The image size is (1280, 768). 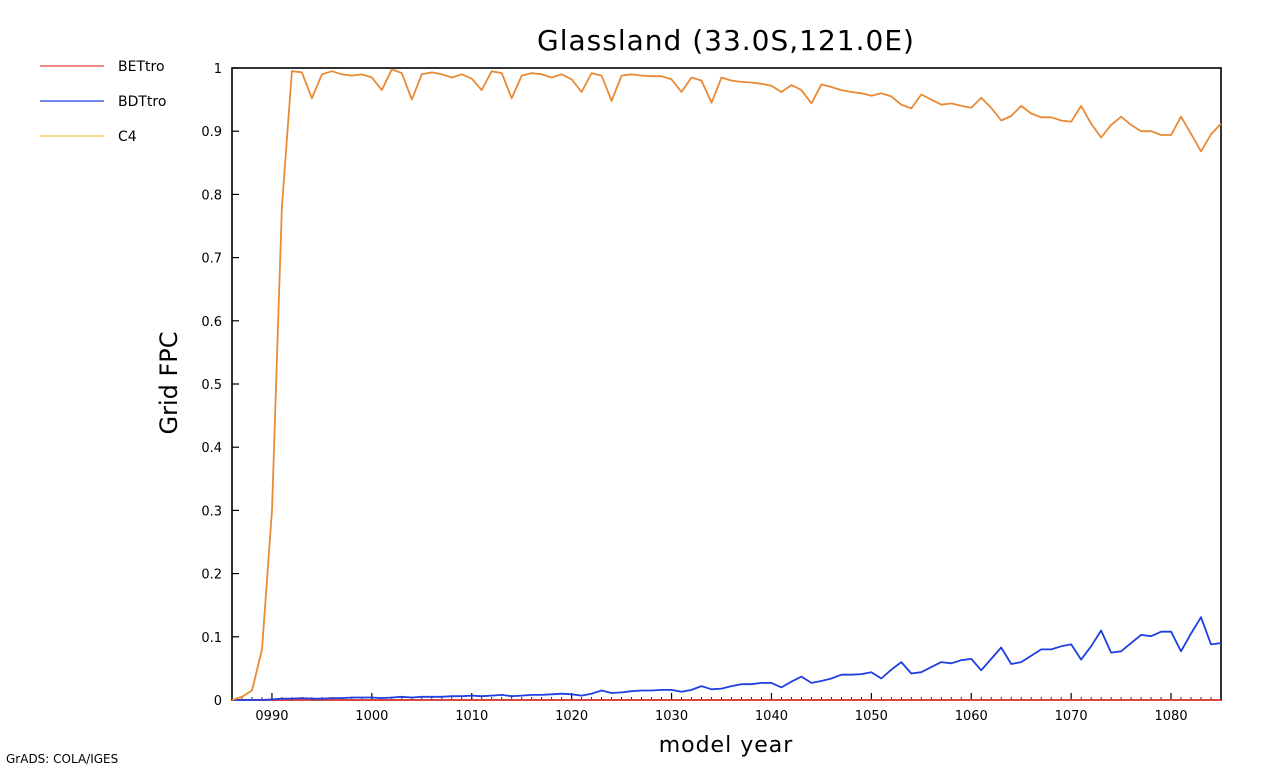 I want to click on y-tick-label: 0.1, so click(x=211, y=638).